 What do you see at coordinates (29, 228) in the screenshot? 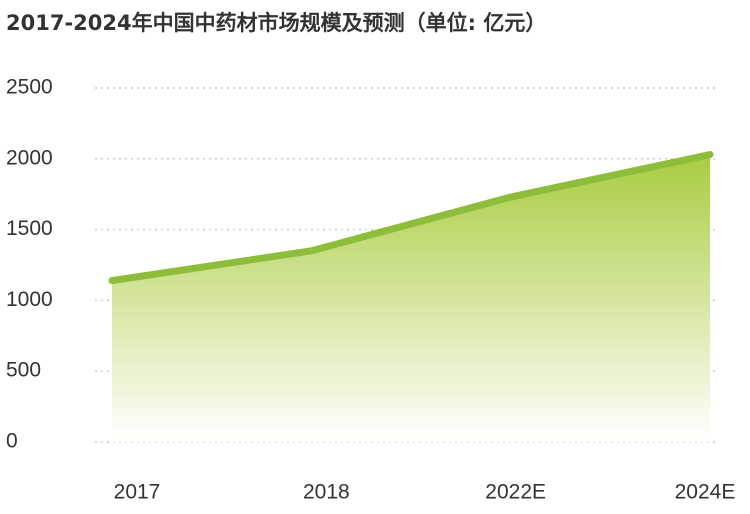
I see `y-tick-label: 1500` at bounding box center [29, 228].